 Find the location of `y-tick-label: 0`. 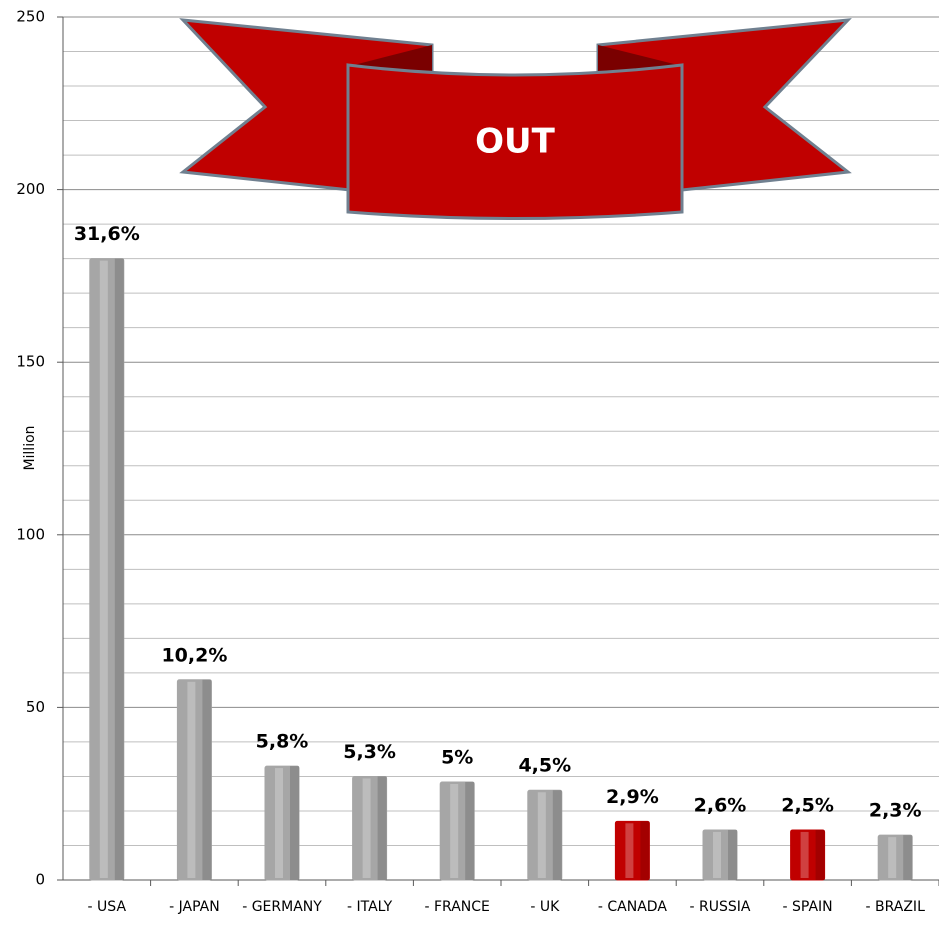

y-tick-label: 0 is located at coordinates (40, 880).